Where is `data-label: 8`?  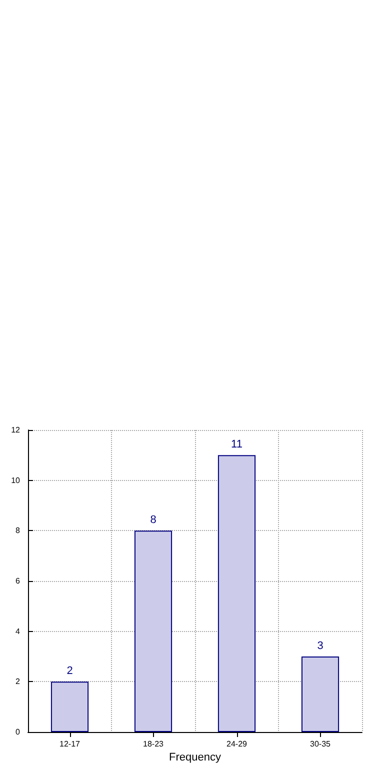
data-label: 8 is located at coordinates (153, 520).